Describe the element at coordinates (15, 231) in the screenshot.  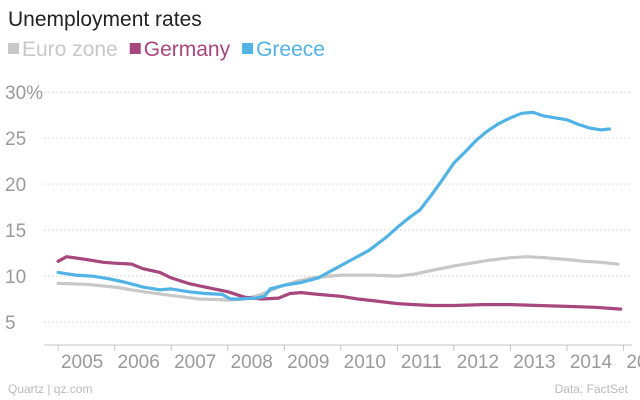
I see `y-tick-label: 15` at that location.